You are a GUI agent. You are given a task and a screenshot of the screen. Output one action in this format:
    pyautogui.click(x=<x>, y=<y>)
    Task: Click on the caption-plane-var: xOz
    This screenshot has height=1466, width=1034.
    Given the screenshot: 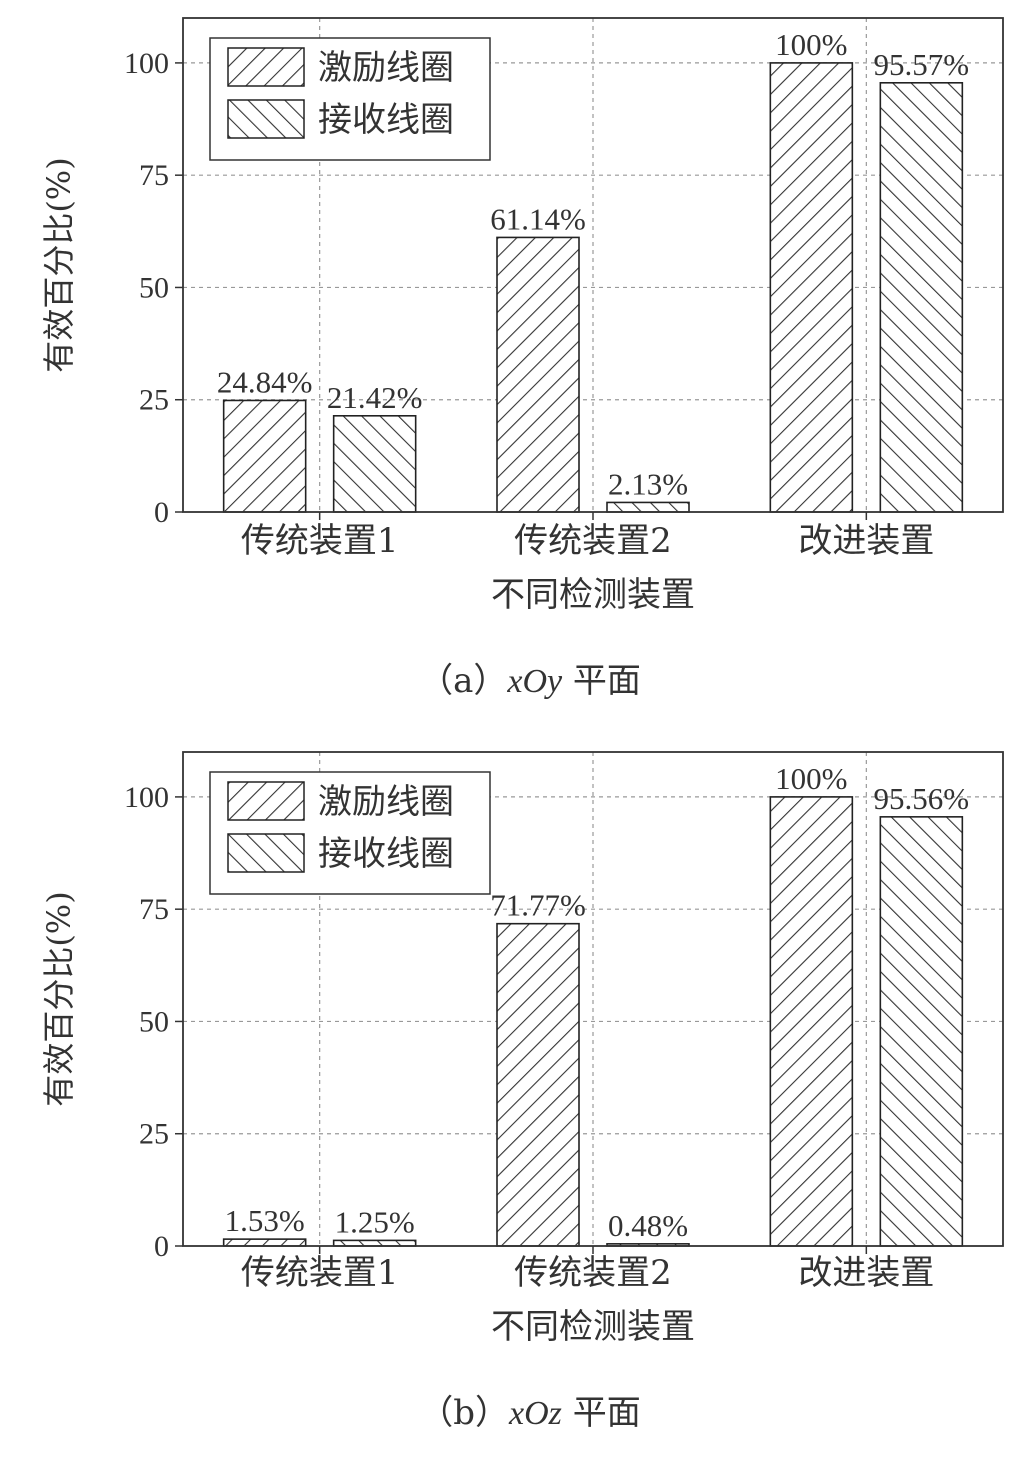 What is the action you would take?
    pyautogui.click(x=535, y=1413)
    